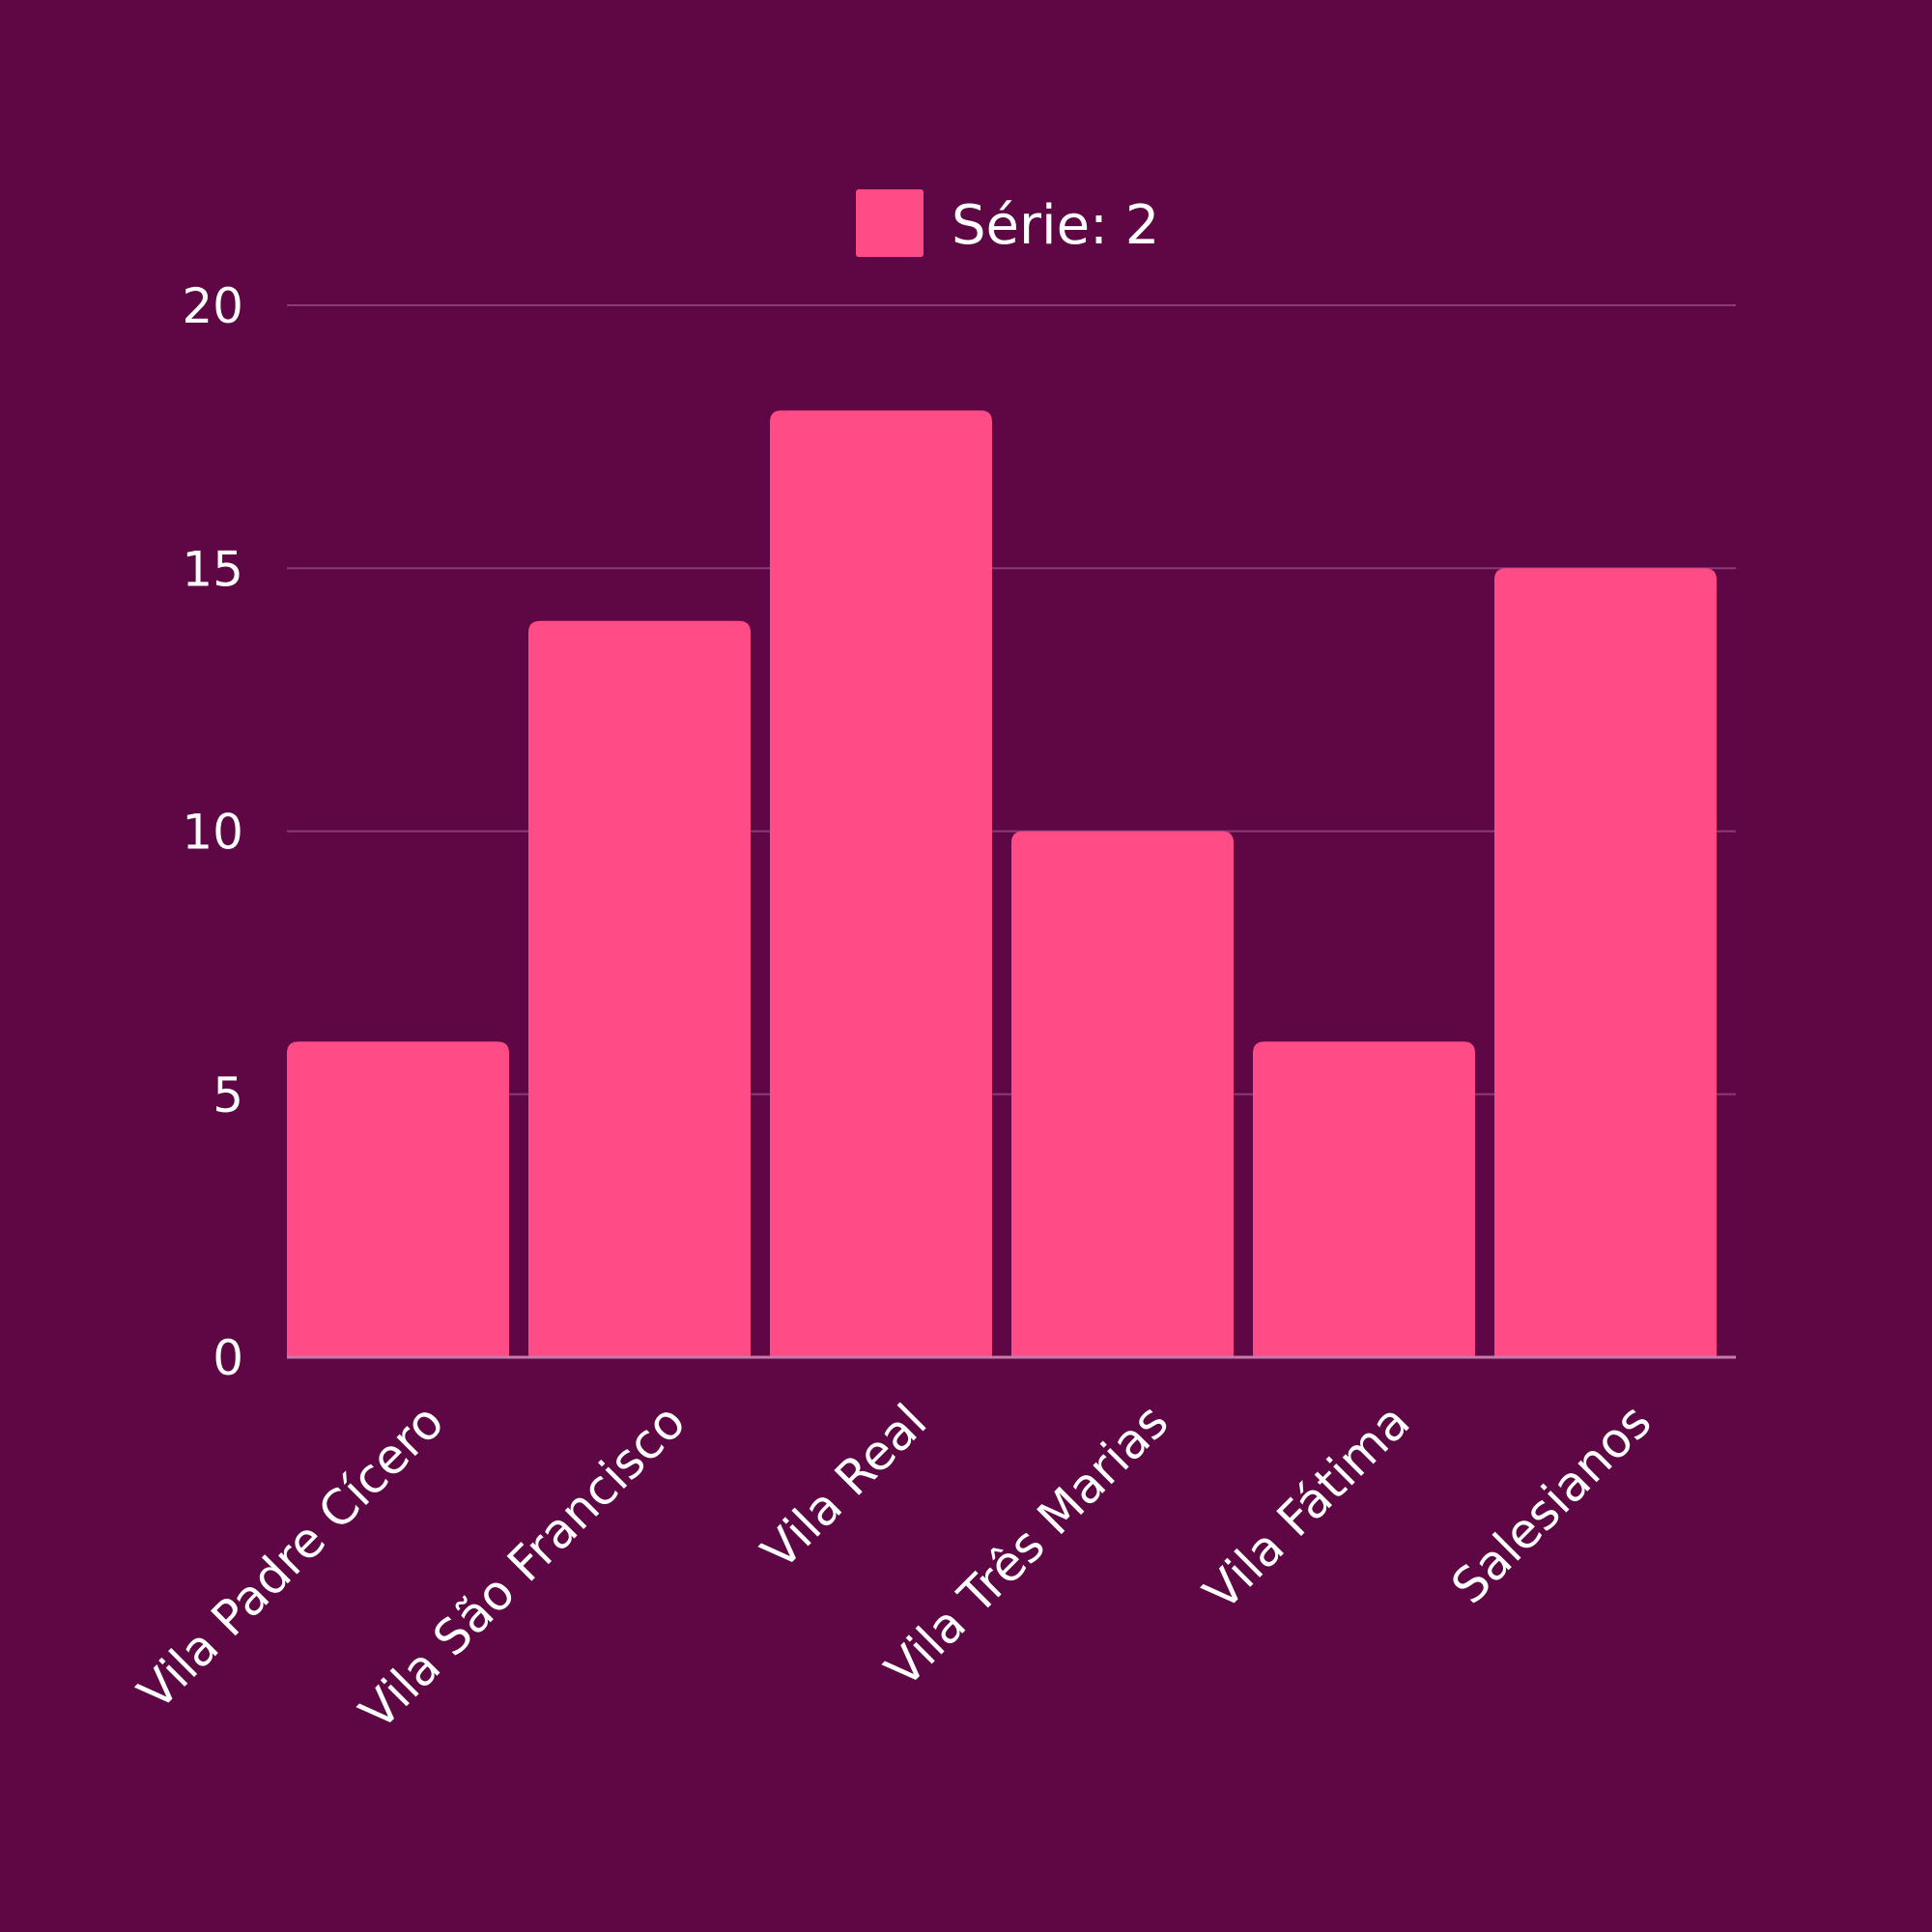 This screenshot has height=1932, width=1932. What do you see at coordinates (212, 306) in the screenshot?
I see `y-tick-label: 20` at bounding box center [212, 306].